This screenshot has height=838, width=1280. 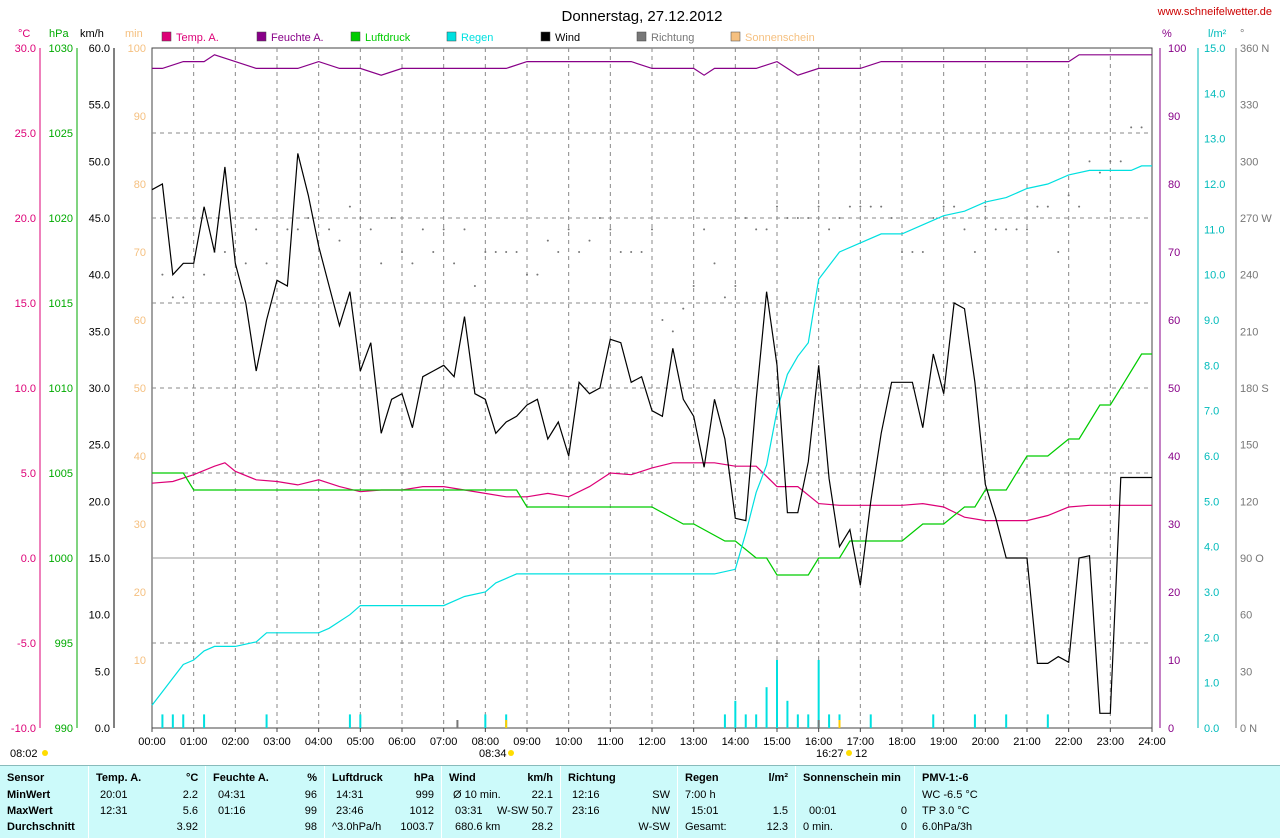 I want to click on direction-tick-label: 360 N, so click(x=1254, y=49).